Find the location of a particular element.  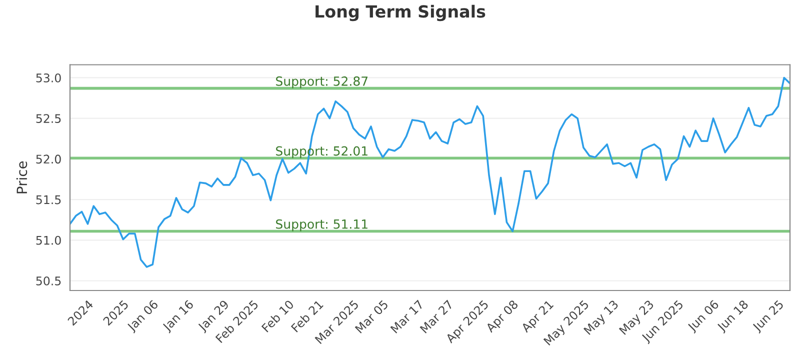

chart-title: Long Term Signals is located at coordinates (401, 13).